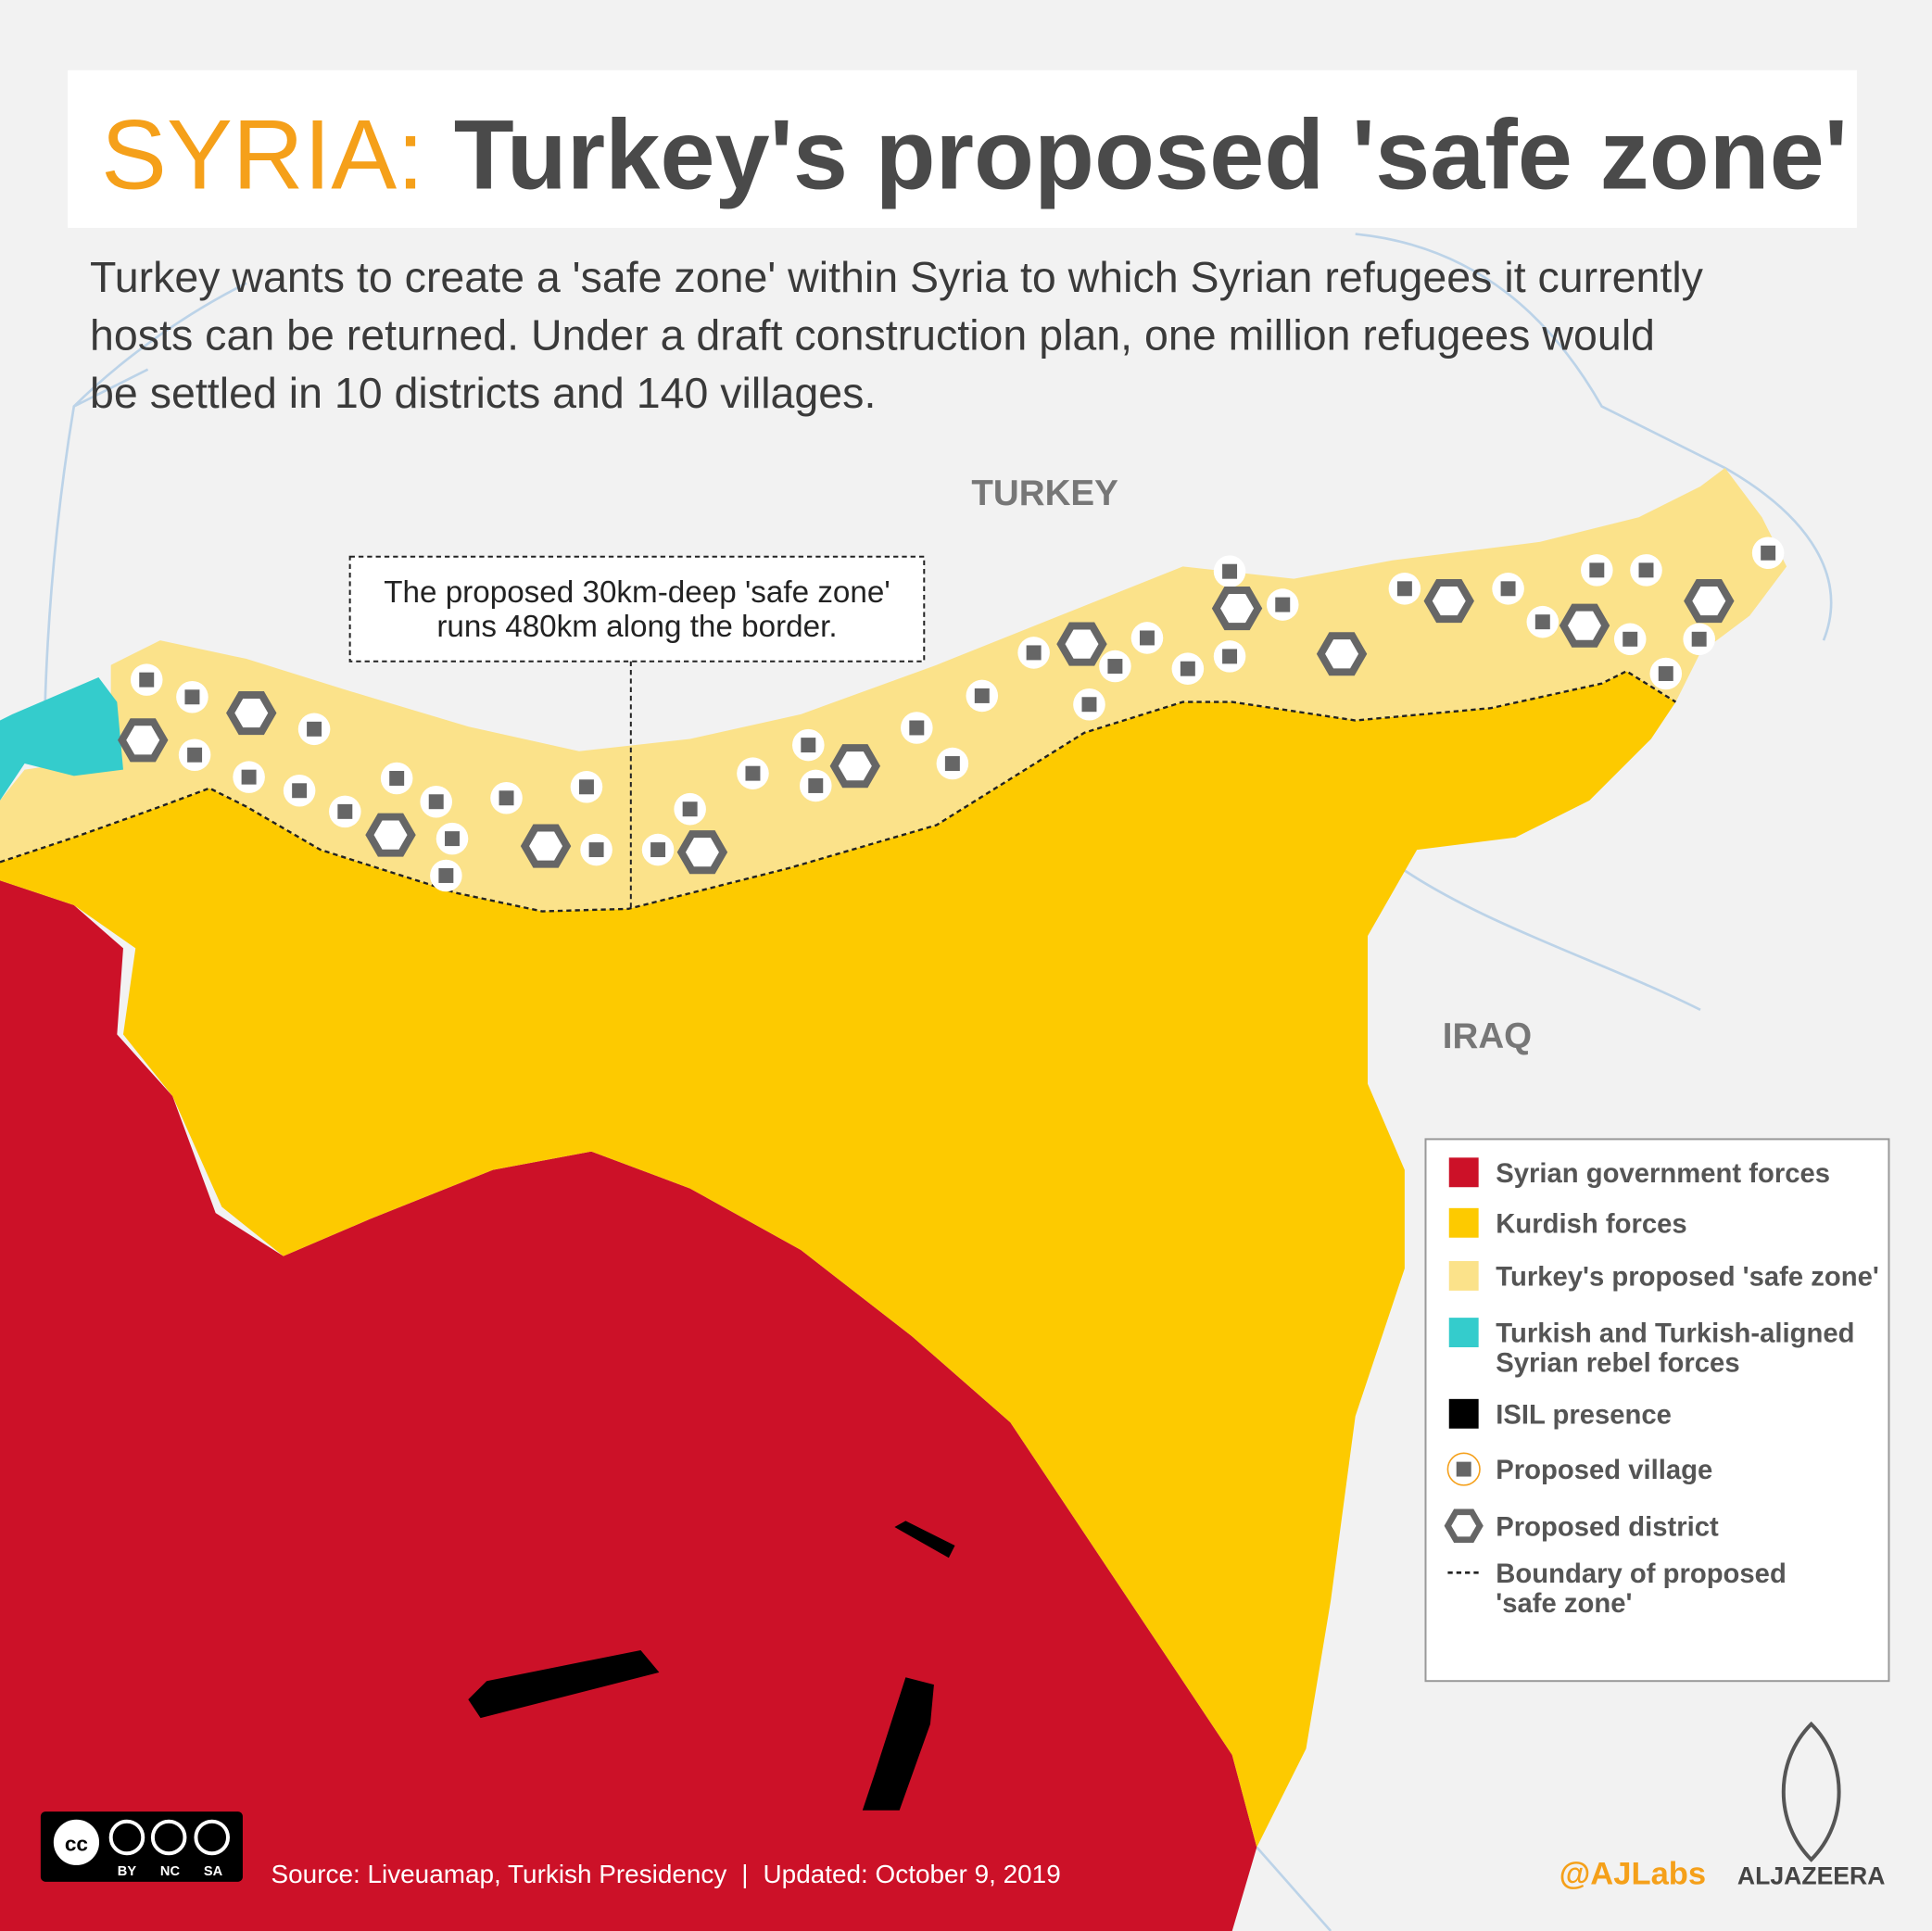 The height and width of the screenshot is (1931, 1932). Describe the element at coordinates (1663, 1174) in the screenshot. I see `legend-label: Syrian government forces` at that location.